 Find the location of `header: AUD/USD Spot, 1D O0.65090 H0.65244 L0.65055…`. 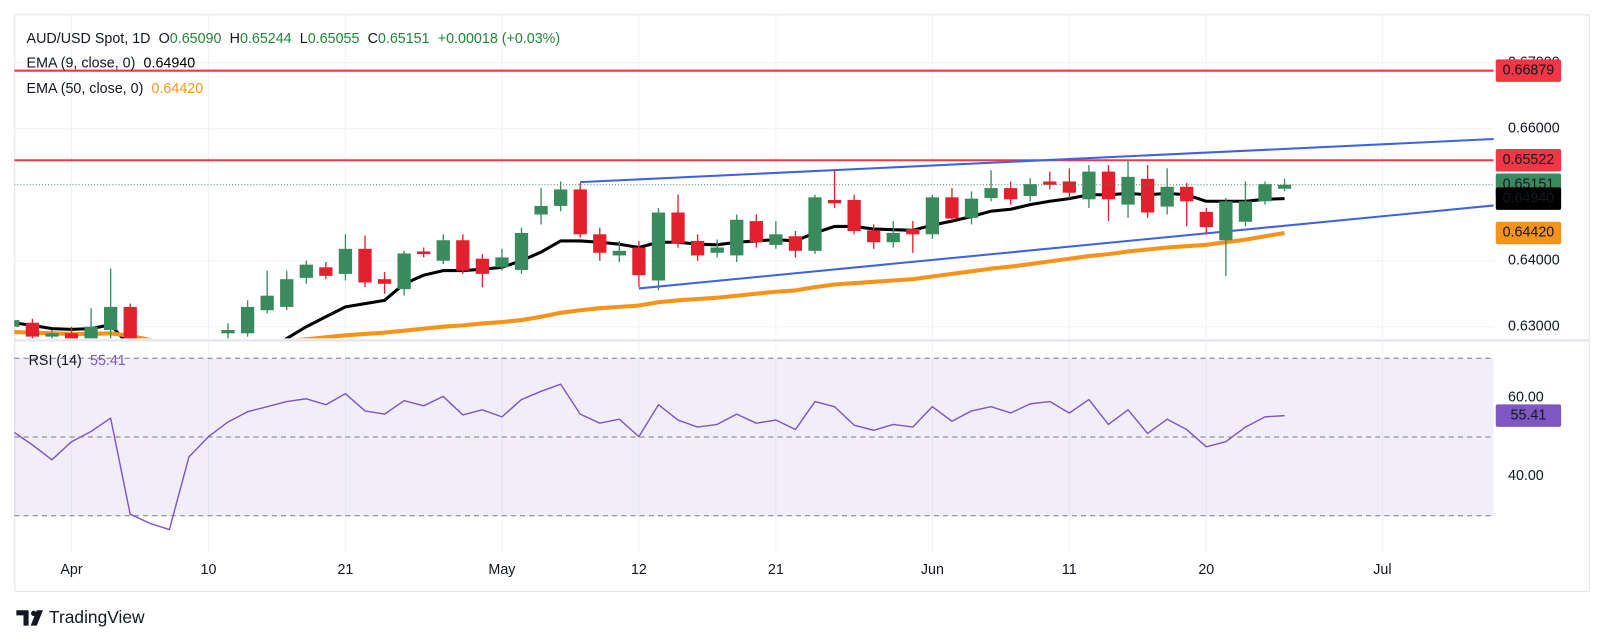

header: AUD/USD Spot, 1D O0.65090 H0.65244 L0.65055… is located at coordinates (294, 39).